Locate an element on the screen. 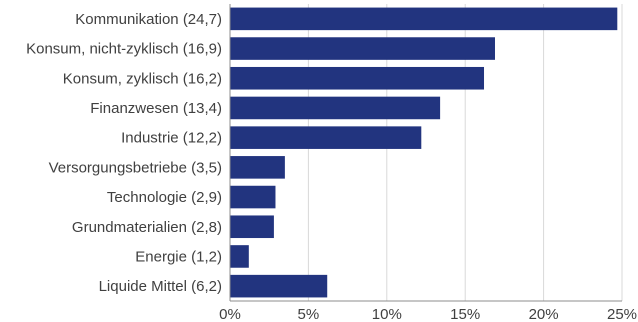  category-label: Technologie (2,9) is located at coordinates (164, 197).